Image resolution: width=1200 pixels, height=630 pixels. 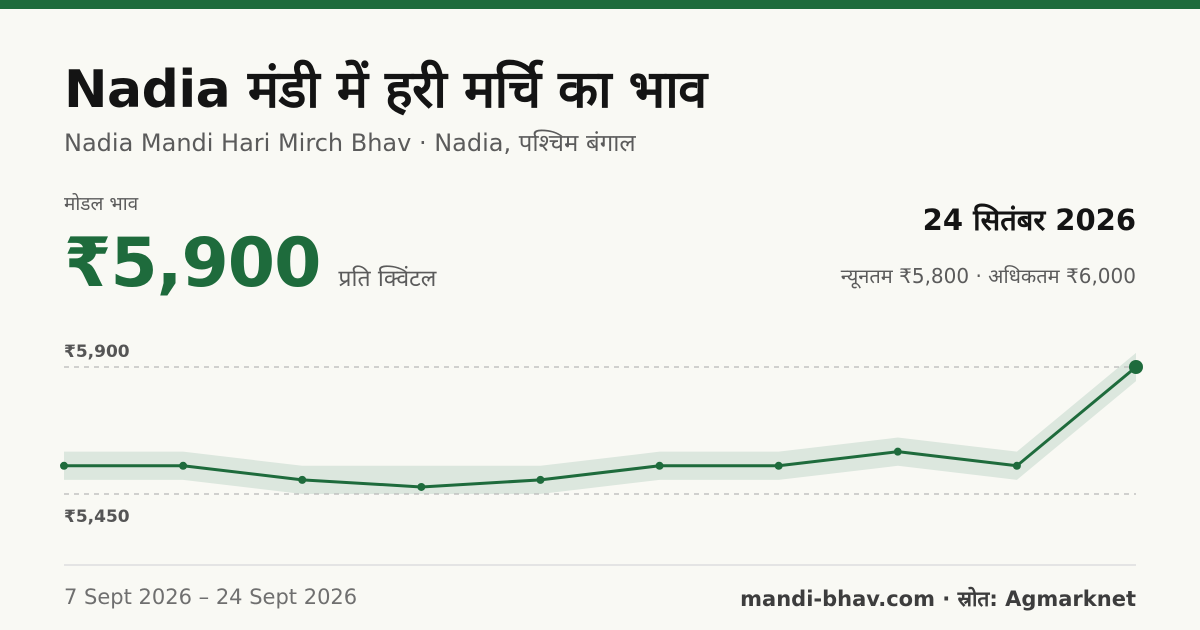 I want to click on latest-price-point, so click(x=1136, y=367).